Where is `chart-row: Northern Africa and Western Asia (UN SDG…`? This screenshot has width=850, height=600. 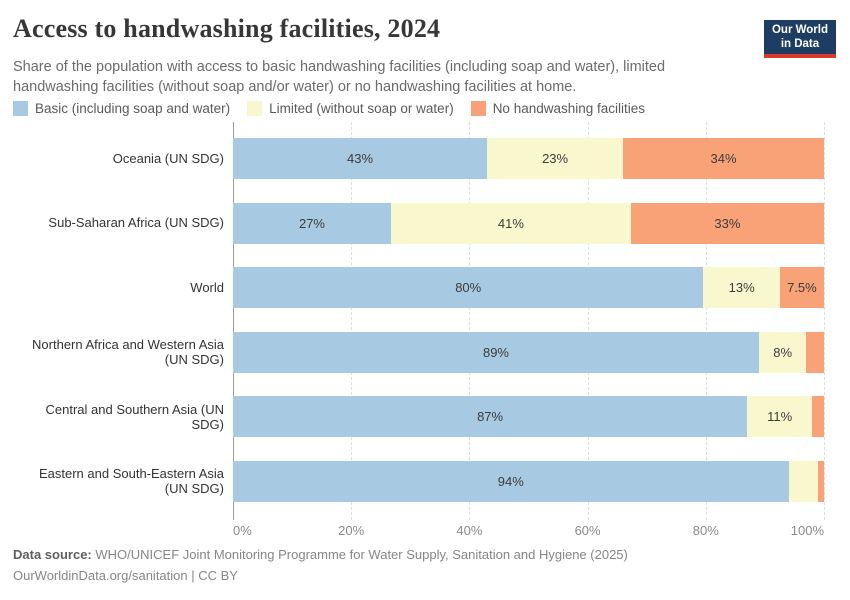
chart-row: Northern Africa and Western Asia (UN SDG… is located at coordinates (412, 352).